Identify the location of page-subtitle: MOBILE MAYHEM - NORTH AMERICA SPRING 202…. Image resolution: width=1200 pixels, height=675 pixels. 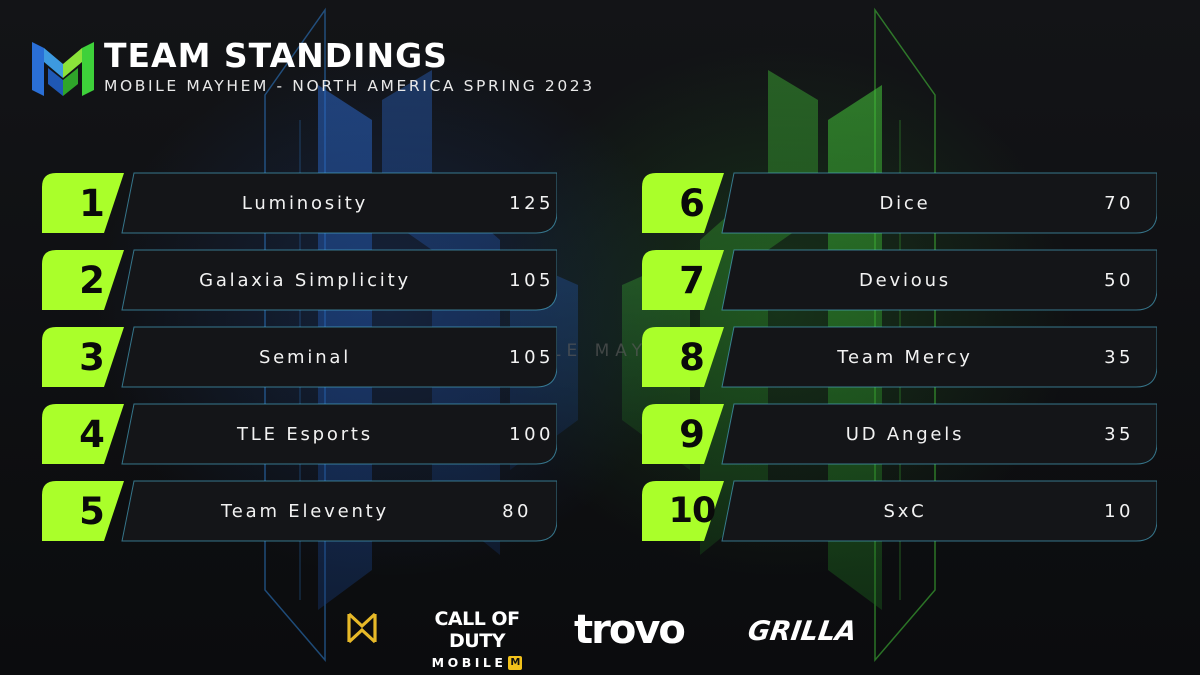
(349, 86).